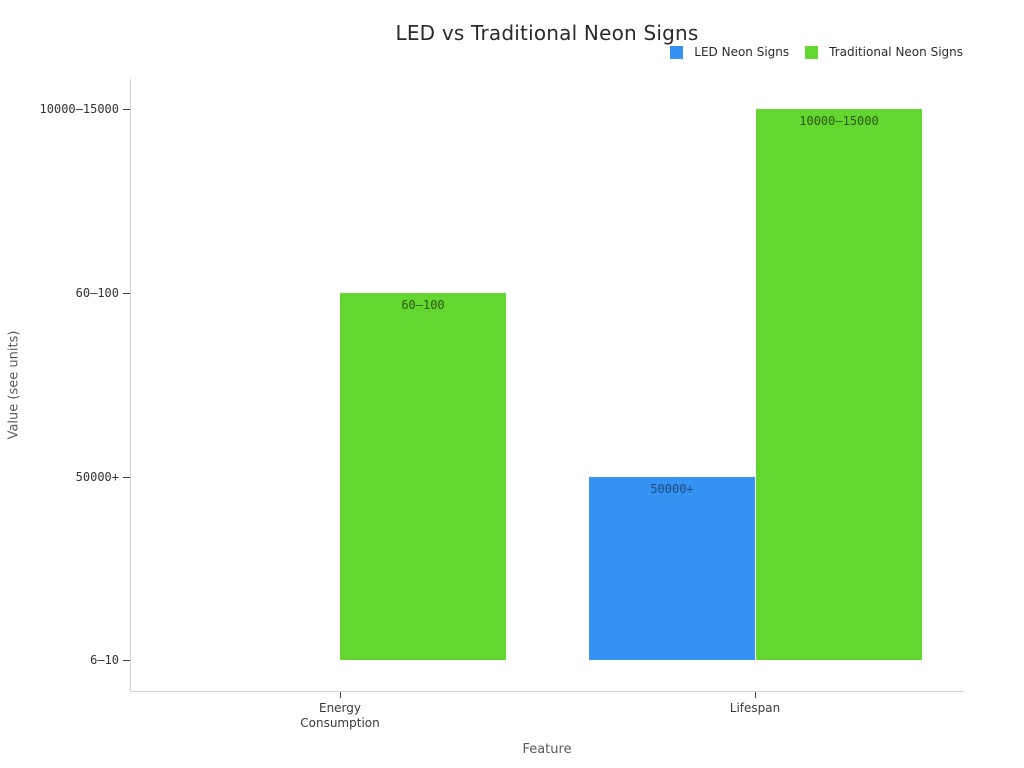 This screenshot has width=1024, height=768. What do you see at coordinates (97, 293) in the screenshot?
I see `y-tick-label: 60–100` at bounding box center [97, 293].